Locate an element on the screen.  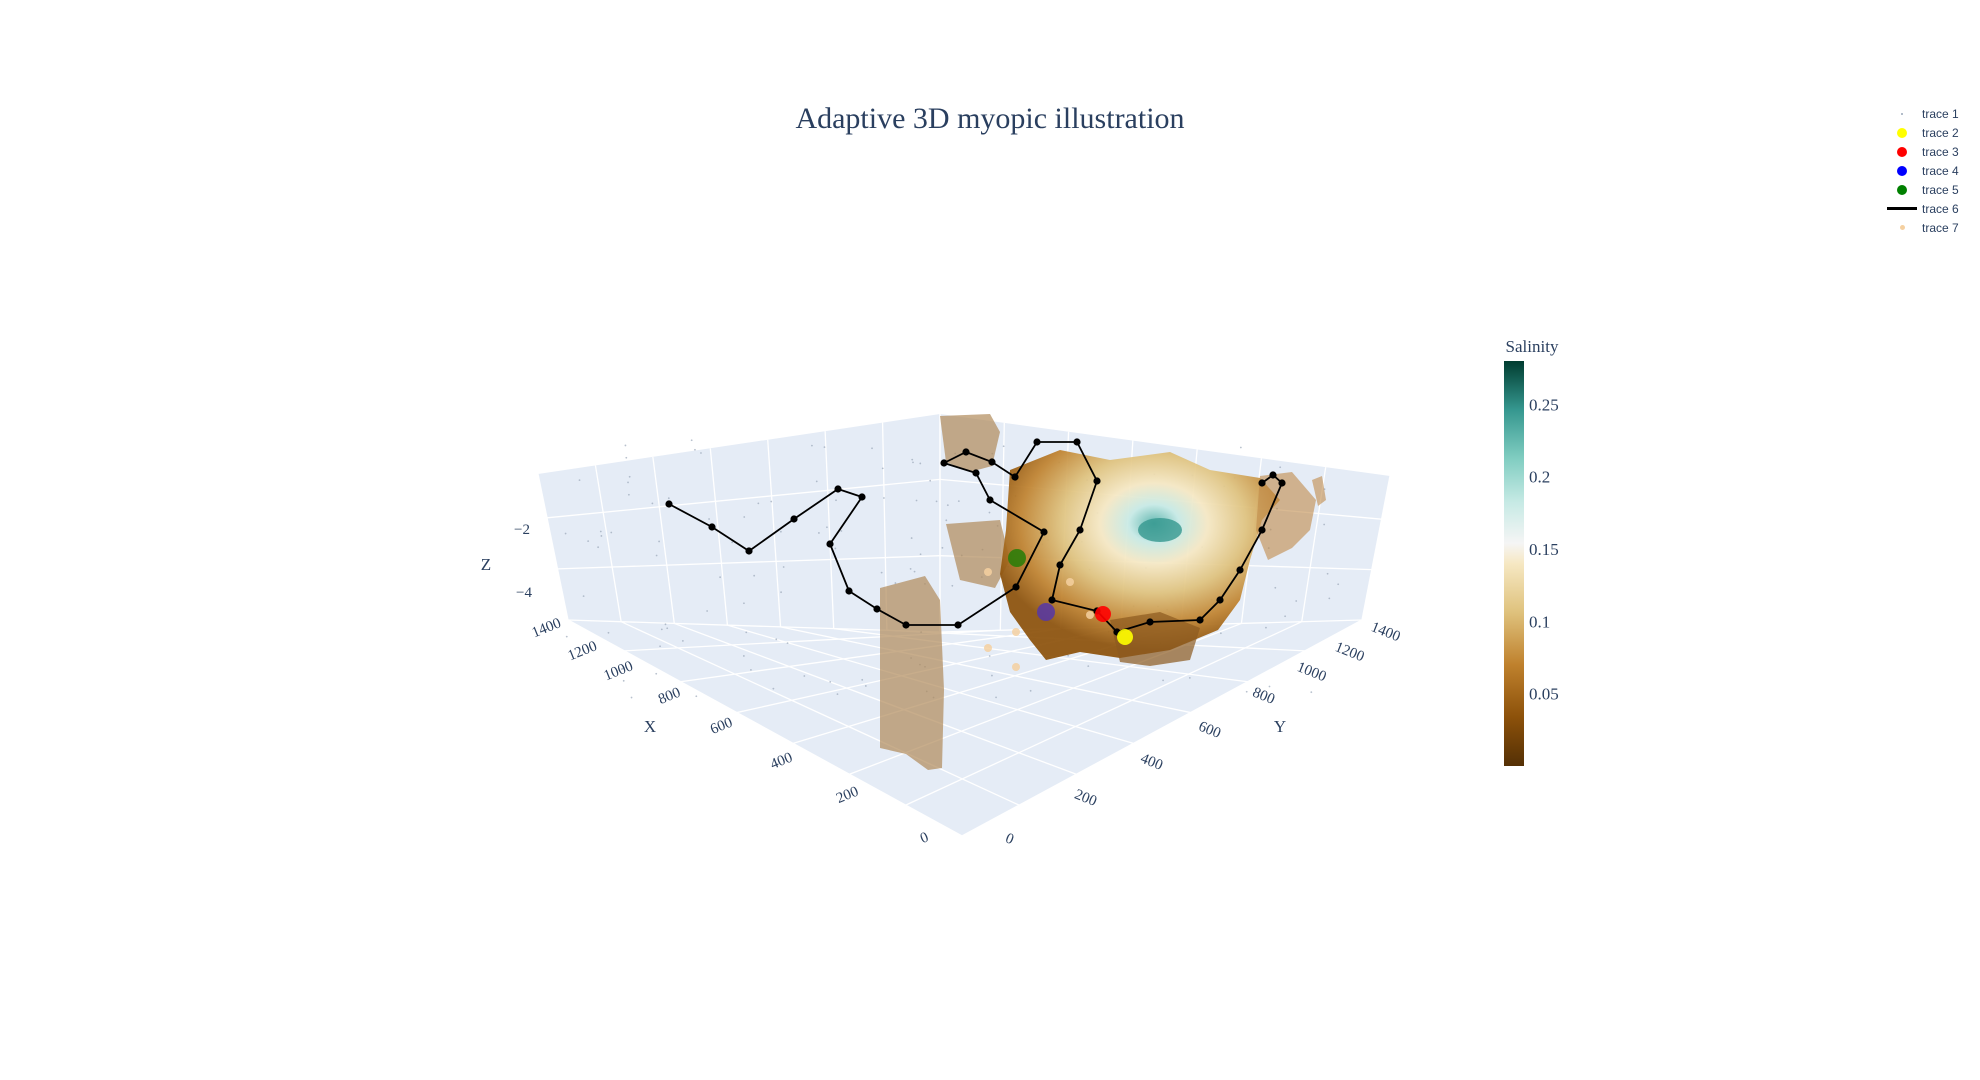
x-tick-label: 0 is located at coordinates (924, 838).